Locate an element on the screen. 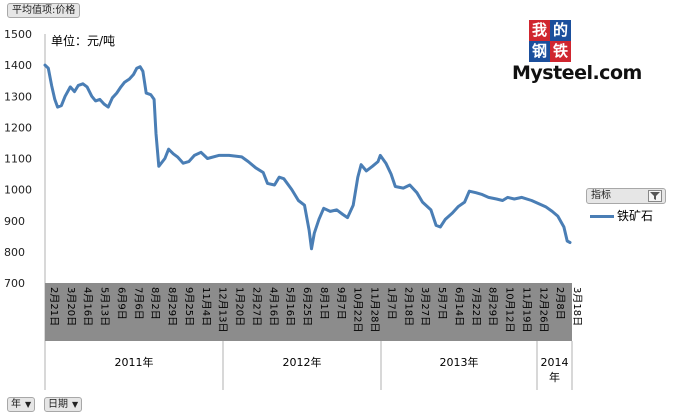 The height and width of the screenshot is (420, 673). x-tick-label: 5月13日 is located at coordinates (105, 306).